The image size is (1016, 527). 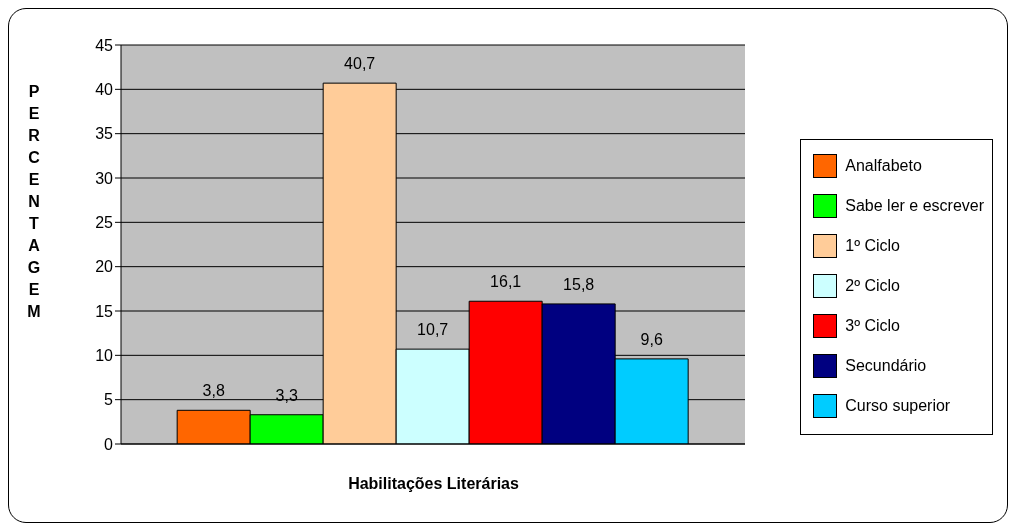 What do you see at coordinates (213, 391) in the screenshot?
I see `data-label: 3,8` at bounding box center [213, 391].